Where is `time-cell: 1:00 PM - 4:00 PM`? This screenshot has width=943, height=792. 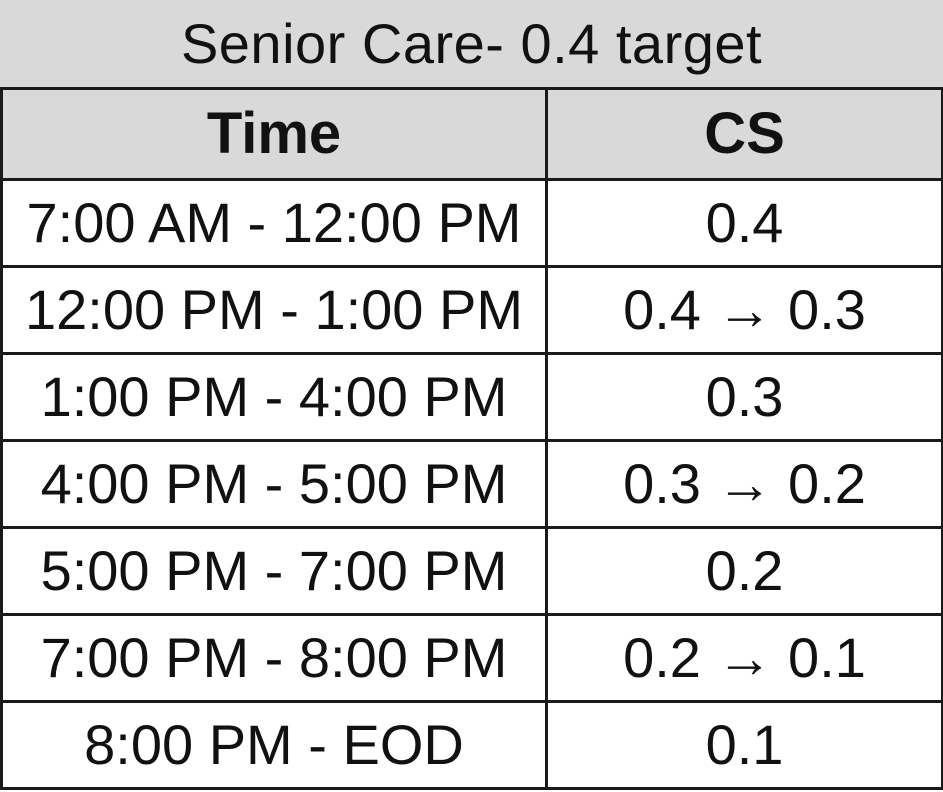 time-cell: 1:00 PM - 4:00 PM is located at coordinates (274, 396).